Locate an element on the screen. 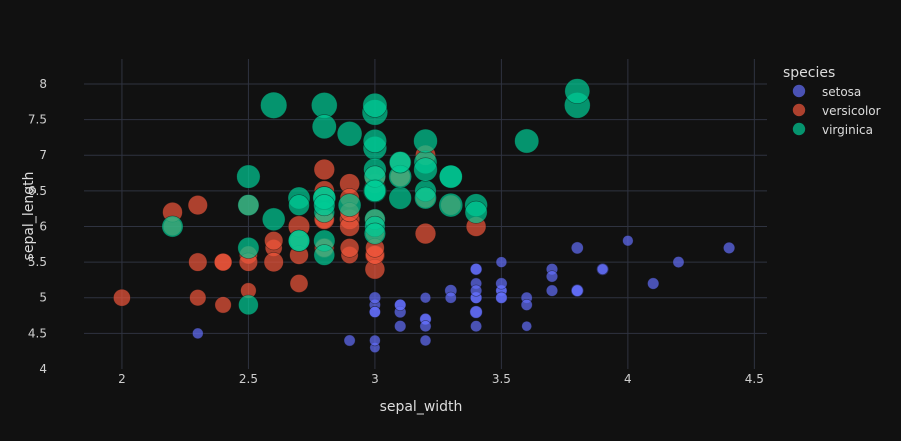 The width and height of the screenshot is (901, 441). y-axis-ticks: 4 4.5 5 5.5 6 6.5 7 7.5 8 is located at coordinates (37, 226).